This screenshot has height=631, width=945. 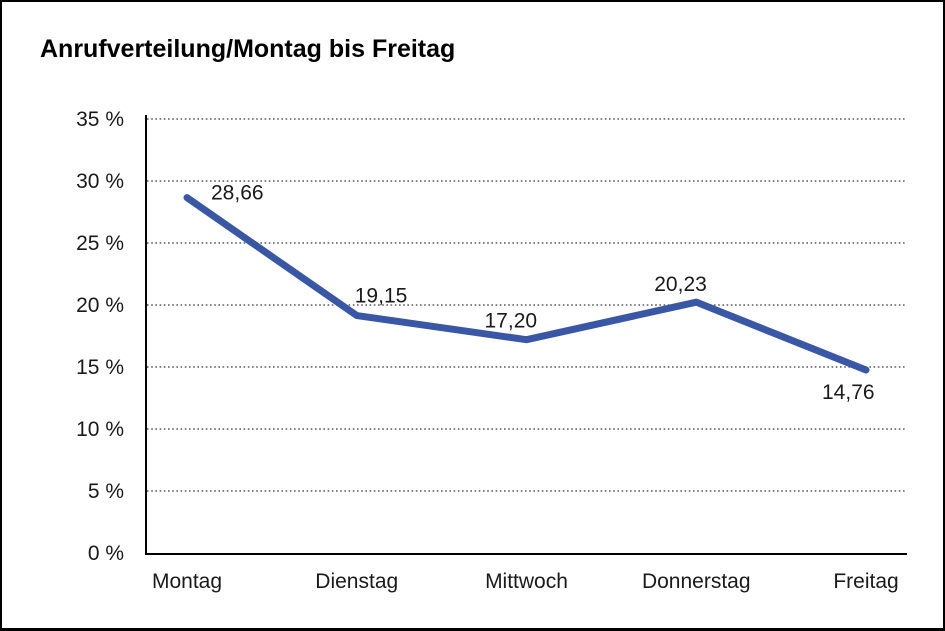 What do you see at coordinates (511, 321) in the screenshot?
I see `data-point-label: 17,20` at bounding box center [511, 321].